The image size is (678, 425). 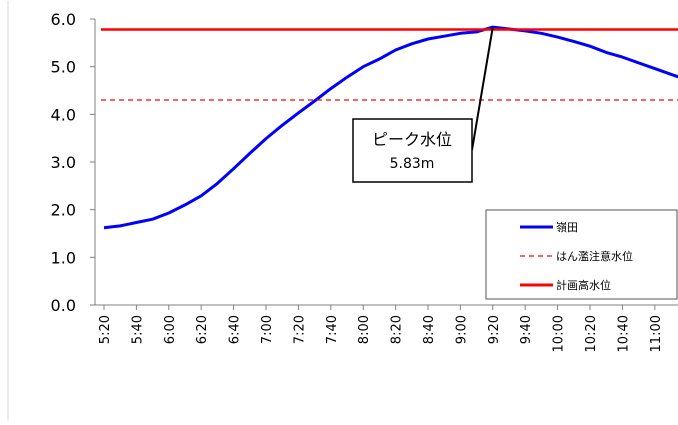 I want to click on legend-box, so click(x=581, y=254).